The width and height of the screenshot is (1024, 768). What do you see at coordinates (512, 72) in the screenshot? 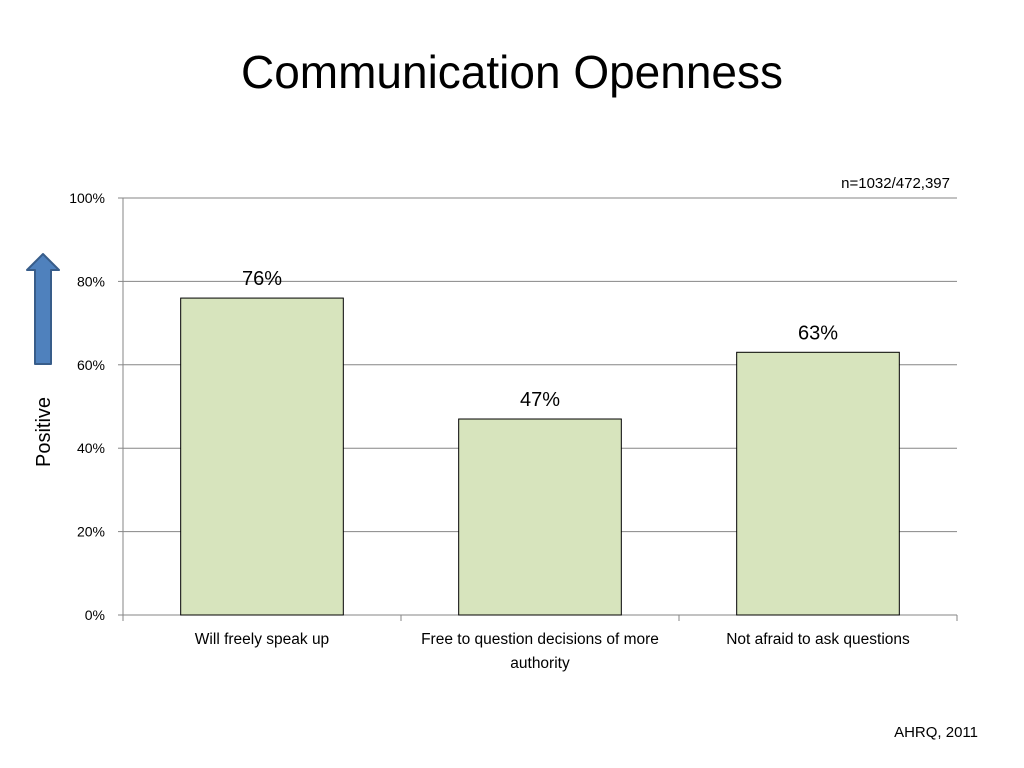
I see `slide-title: Communication Openness` at bounding box center [512, 72].